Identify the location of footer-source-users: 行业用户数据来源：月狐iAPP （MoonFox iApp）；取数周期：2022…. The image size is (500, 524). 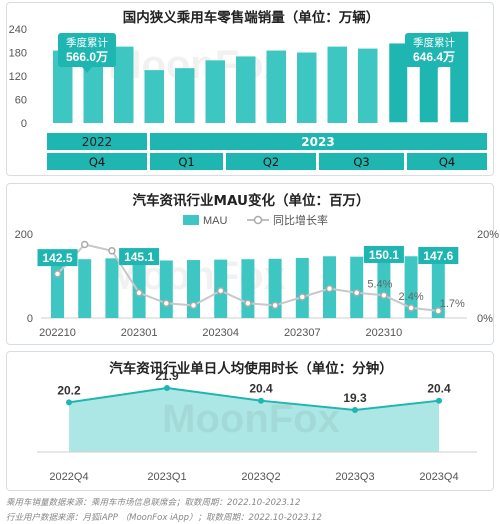
(164, 518).